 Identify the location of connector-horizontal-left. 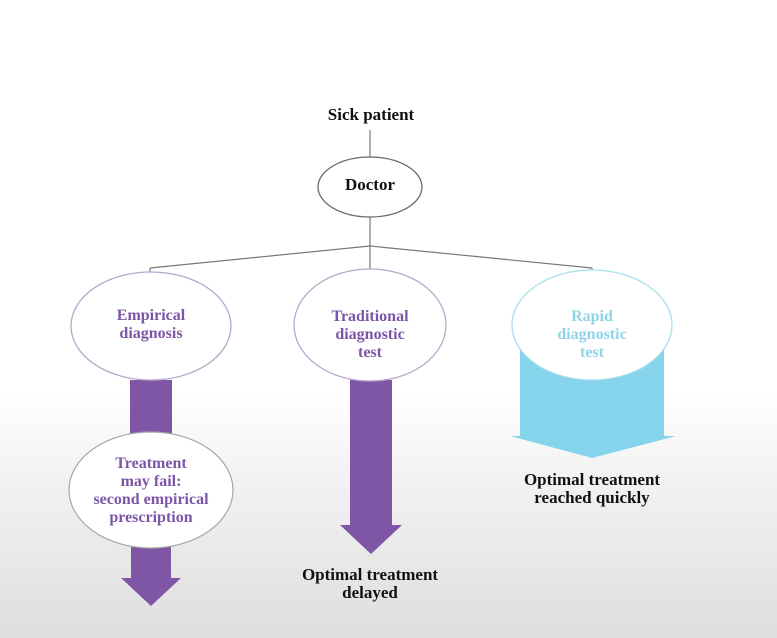
(260, 257).